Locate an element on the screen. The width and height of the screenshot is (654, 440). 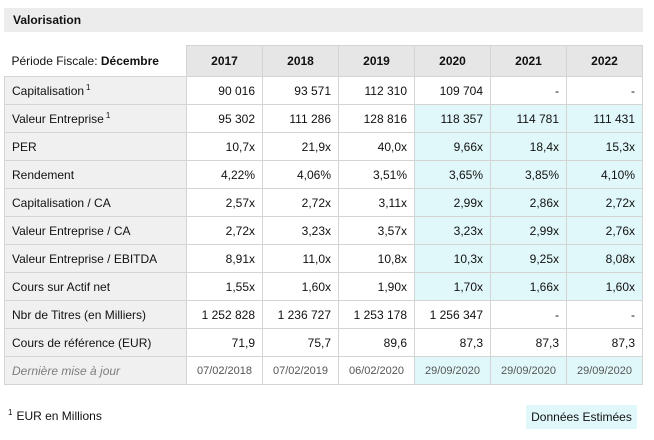
table-cell: 90 016 is located at coordinates (224, 90).